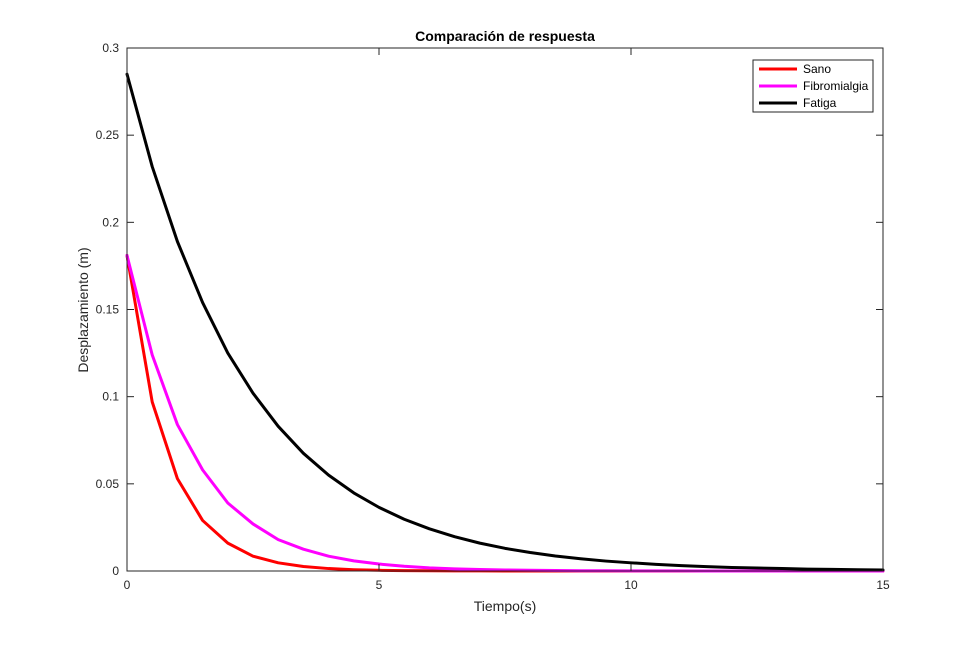 Image resolution: width=977 pixels, height=645 pixels. I want to click on legend-items: Sano Fibromialgia Fatiga, so click(814, 86).